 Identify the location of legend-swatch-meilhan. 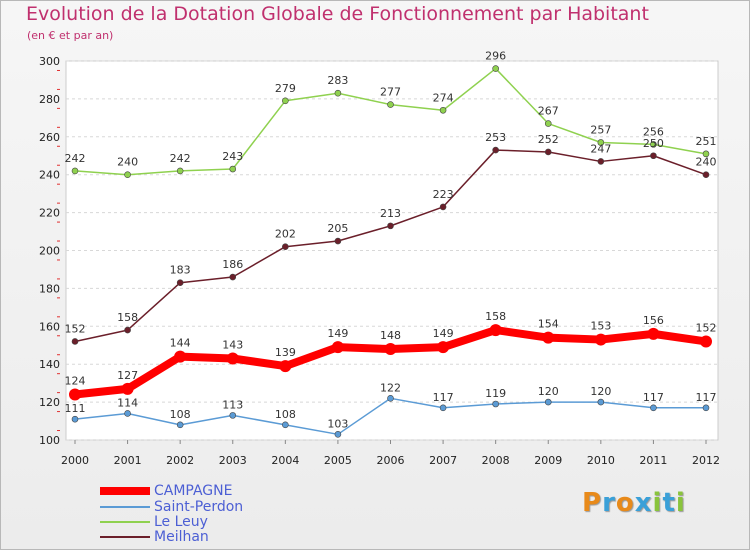
(125, 537).